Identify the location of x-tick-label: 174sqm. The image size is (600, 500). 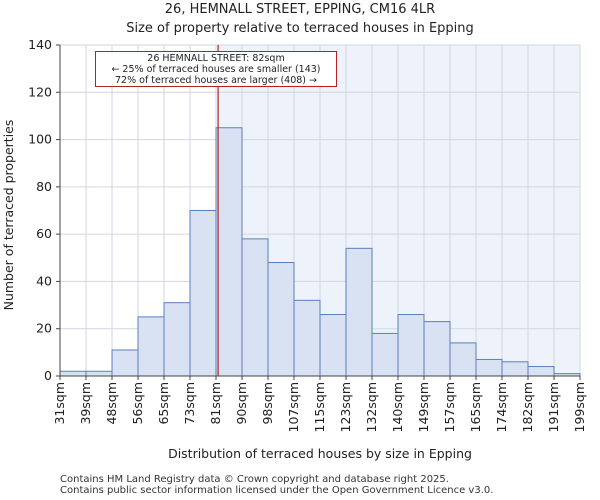
(501, 407).